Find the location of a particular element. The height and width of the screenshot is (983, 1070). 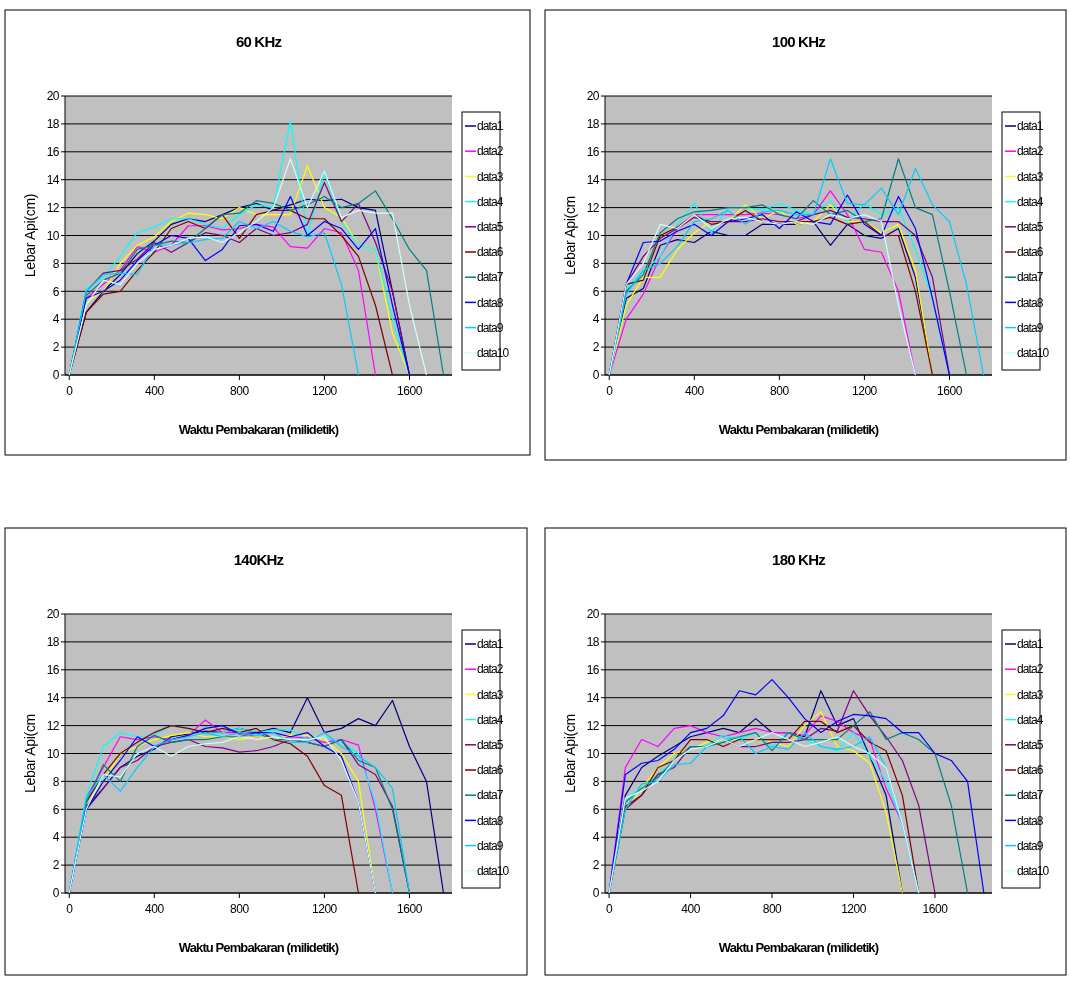

chart-title: 180 KHz is located at coordinates (799, 559).